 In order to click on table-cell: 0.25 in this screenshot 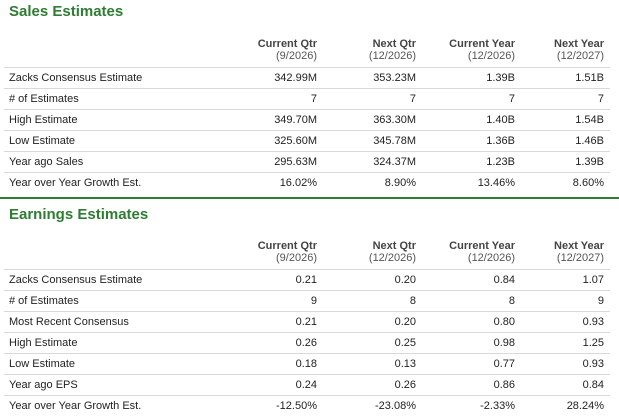, I will do `click(372, 343)`.